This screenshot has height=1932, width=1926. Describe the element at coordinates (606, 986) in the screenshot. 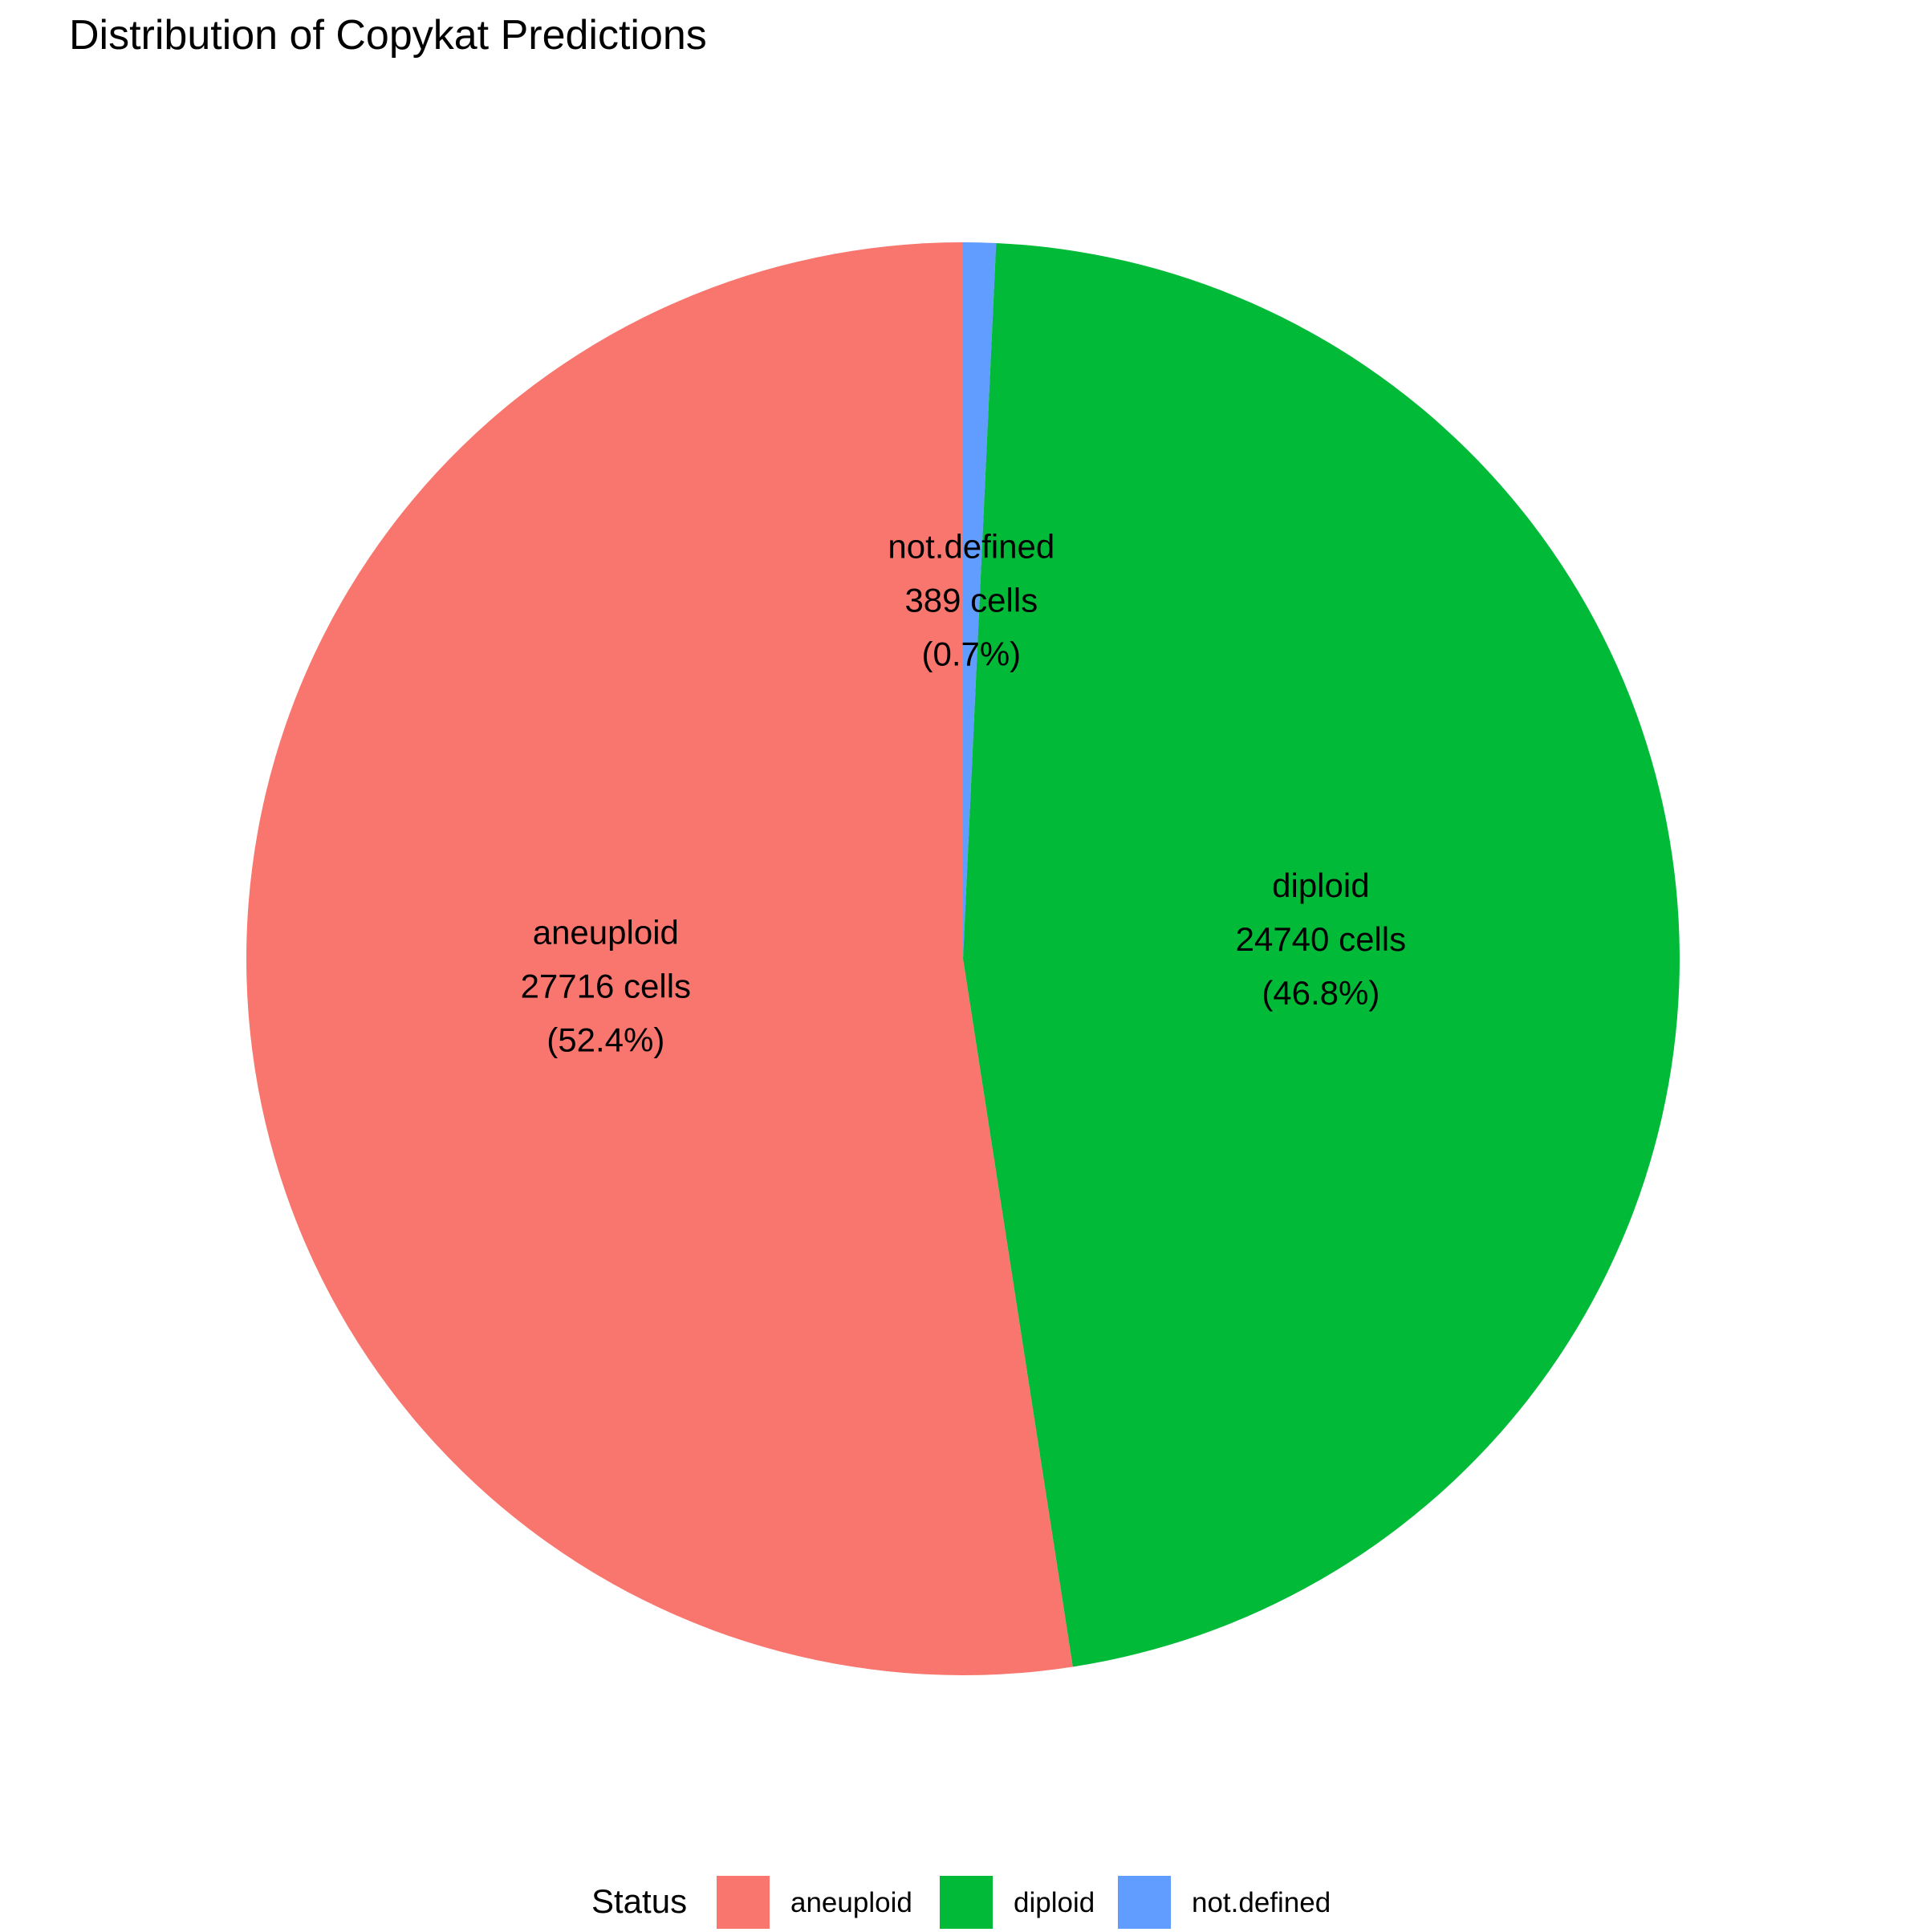

I see `slice-label-aneuploid-count: 27716 cells` at that location.